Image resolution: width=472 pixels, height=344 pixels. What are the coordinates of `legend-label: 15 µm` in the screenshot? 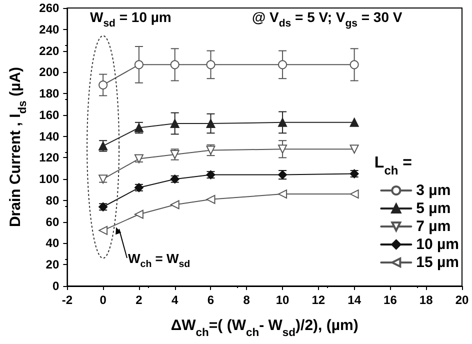 It's located at (438, 262).